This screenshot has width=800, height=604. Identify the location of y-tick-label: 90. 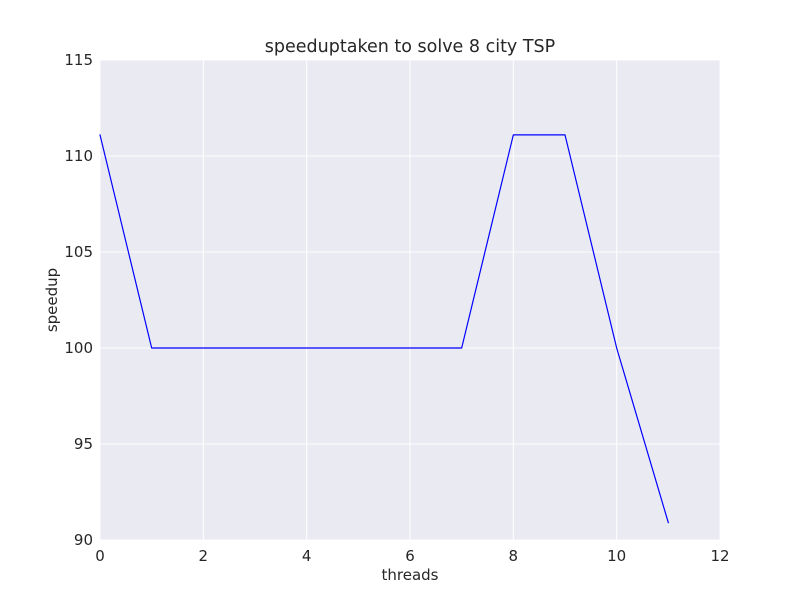
(83, 540).